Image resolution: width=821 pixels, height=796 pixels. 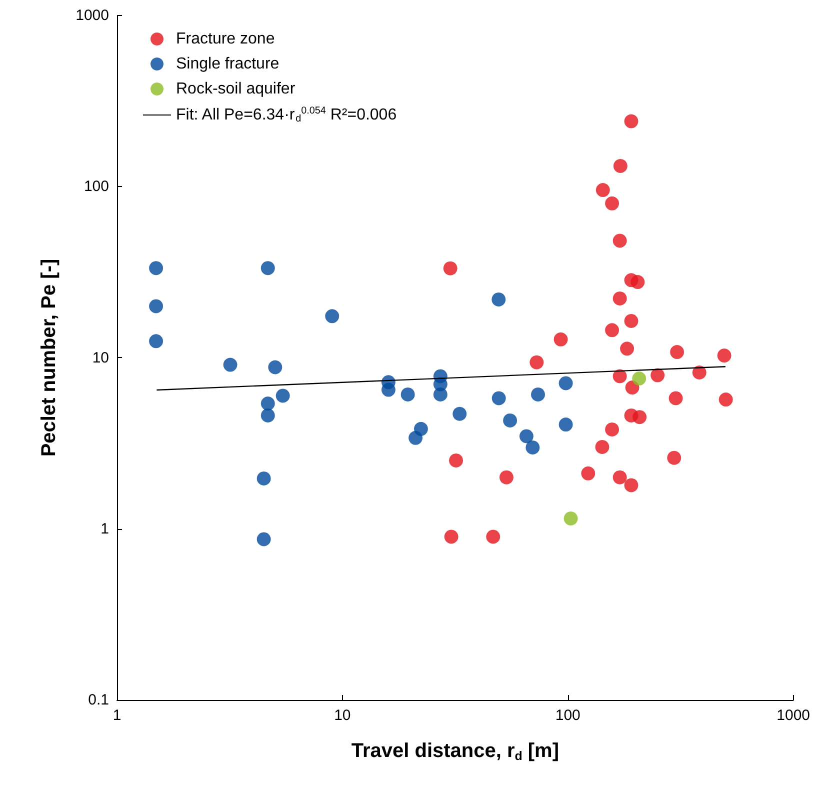 What do you see at coordinates (225, 39) in the screenshot?
I see `legend-label: Fracture zone` at bounding box center [225, 39].